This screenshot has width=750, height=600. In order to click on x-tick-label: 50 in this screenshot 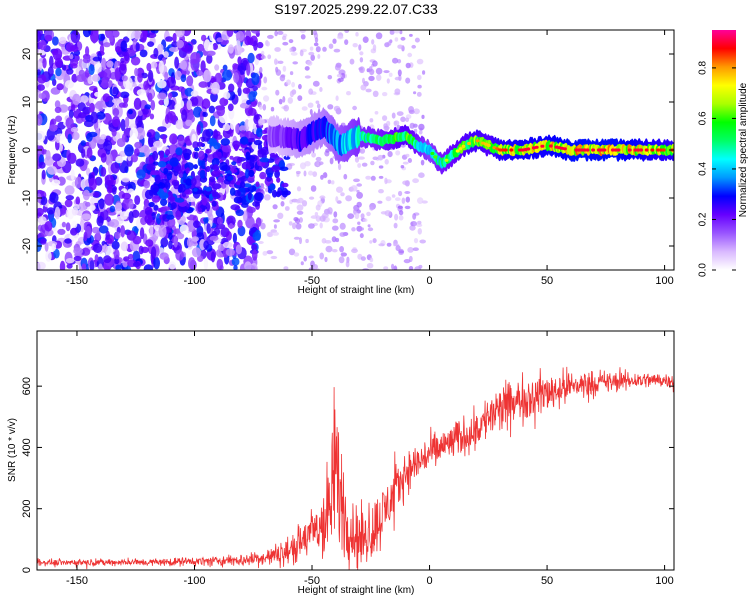, I will do `click(547, 281)`.